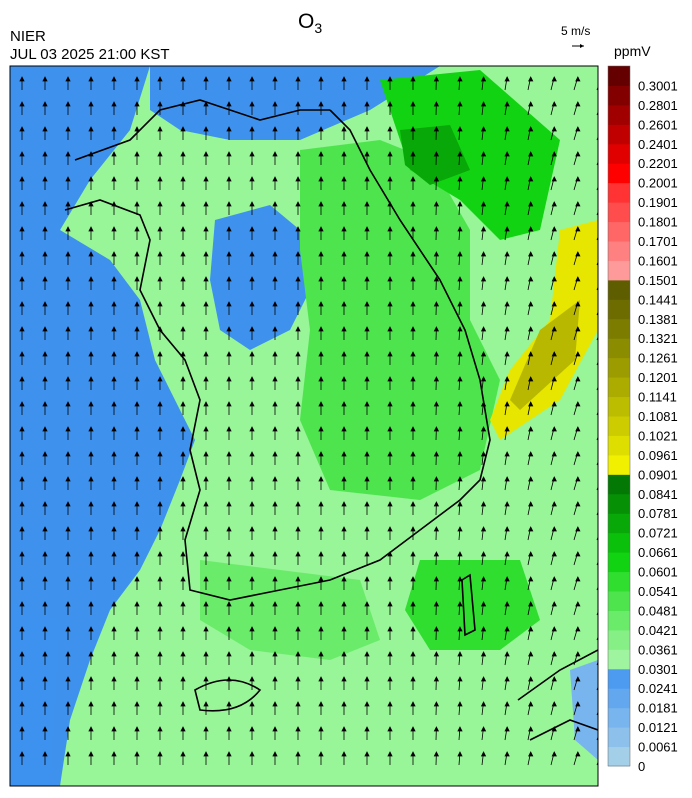  I want to click on colorbar-label: 0.1901, so click(658, 202).